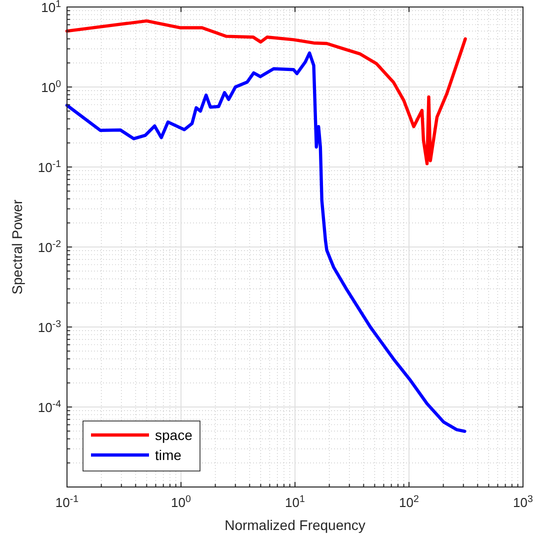 The width and height of the screenshot is (547, 537). I want to click on y-tick-label: 10$^{-2}$, so click(49, 246).